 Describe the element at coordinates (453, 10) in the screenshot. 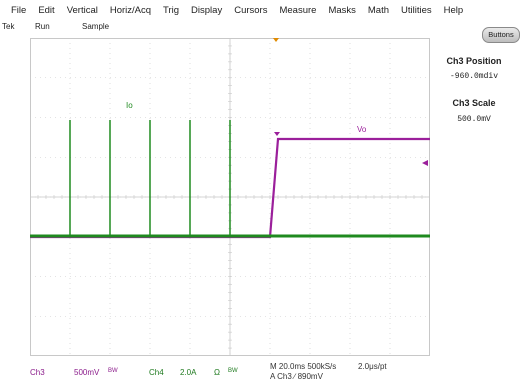

I see `menu-help: Help` at that location.